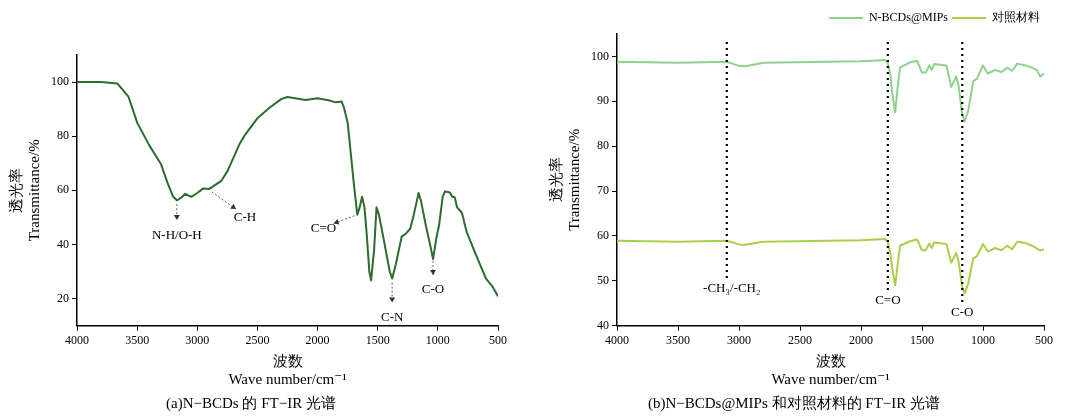  What do you see at coordinates (888, 300) in the screenshot?
I see `ref-line-label: C=O` at bounding box center [888, 300].